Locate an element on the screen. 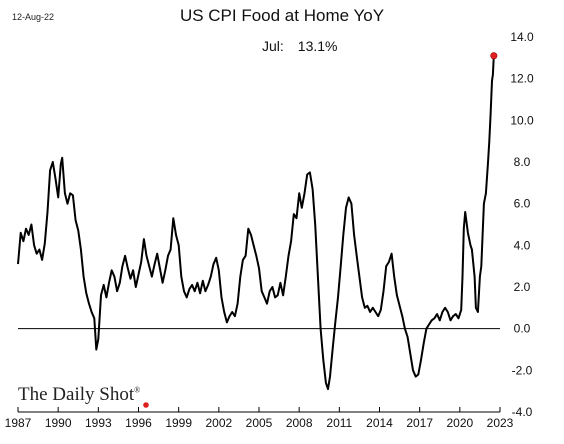  x-tick-label: 1987 is located at coordinates (18, 423).